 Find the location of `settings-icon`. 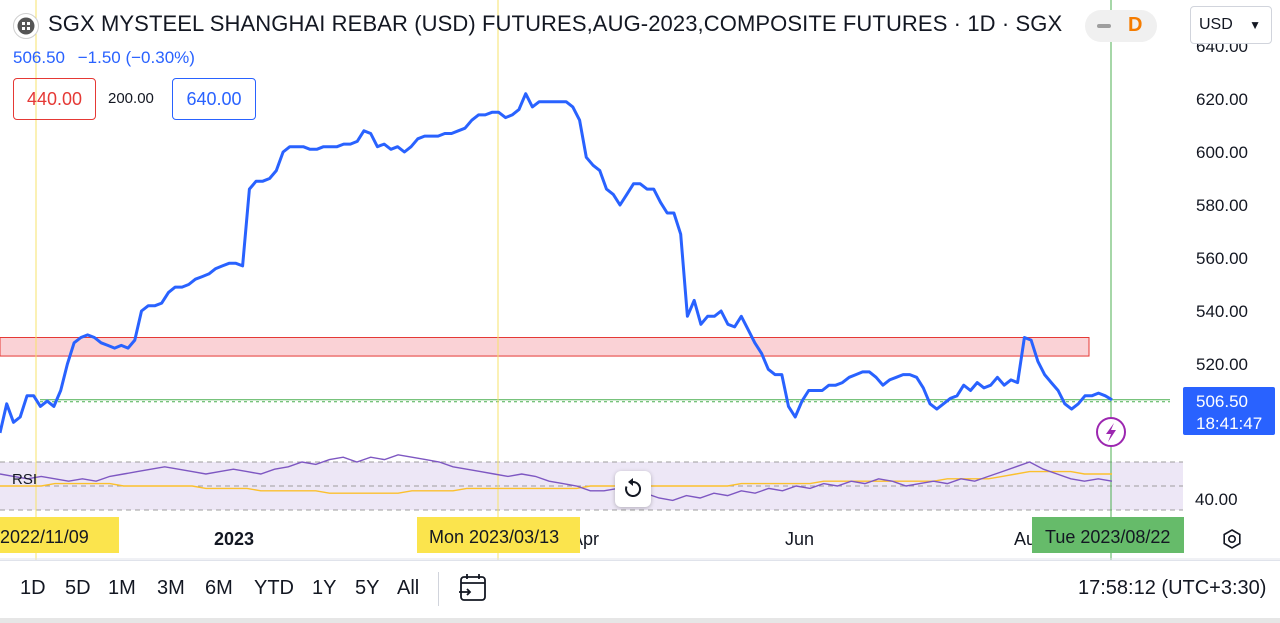

settings-icon is located at coordinates (1232, 539).